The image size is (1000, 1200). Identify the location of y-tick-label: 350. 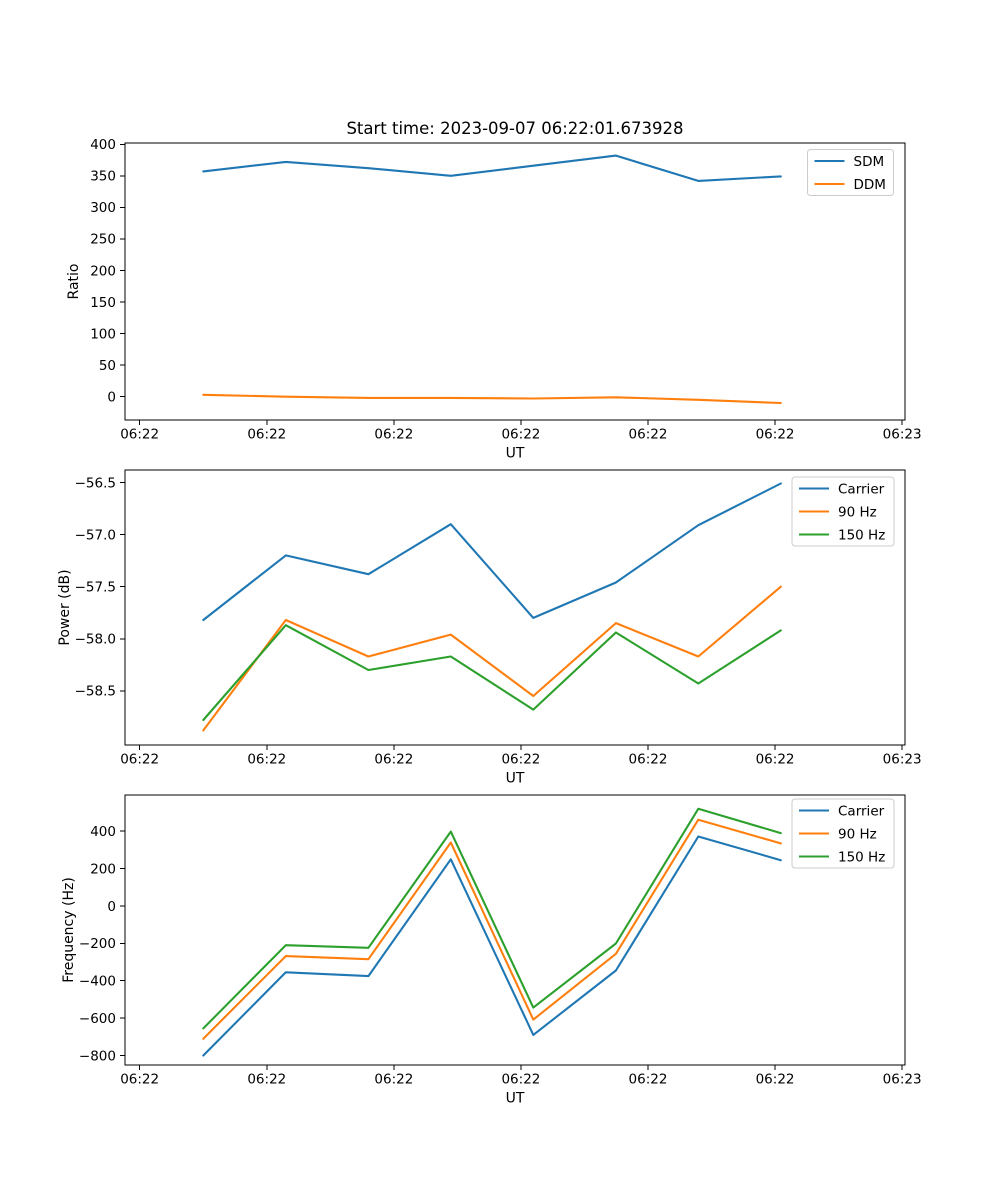
(103, 177).